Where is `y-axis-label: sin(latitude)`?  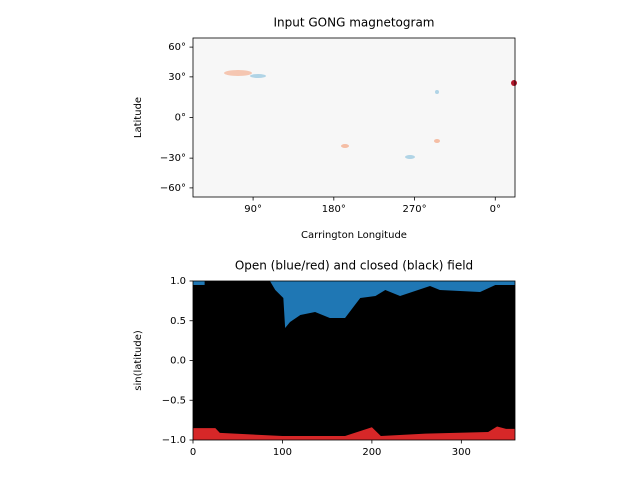
y-axis-label: sin(latitude) is located at coordinates (138, 360).